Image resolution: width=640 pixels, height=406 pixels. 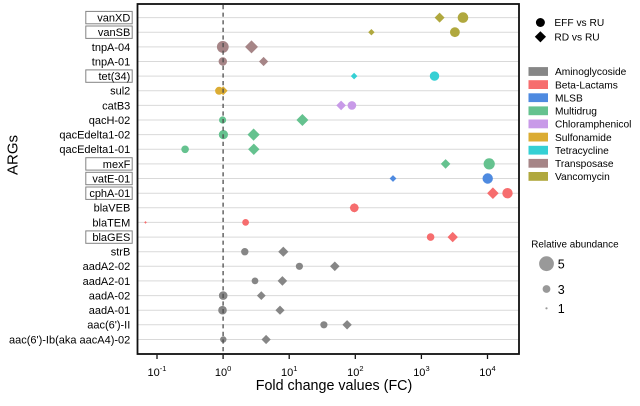 What do you see at coordinates (115, 77) in the screenshot?
I see `svg-text: tet(34)` at bounding box center [115, 77].